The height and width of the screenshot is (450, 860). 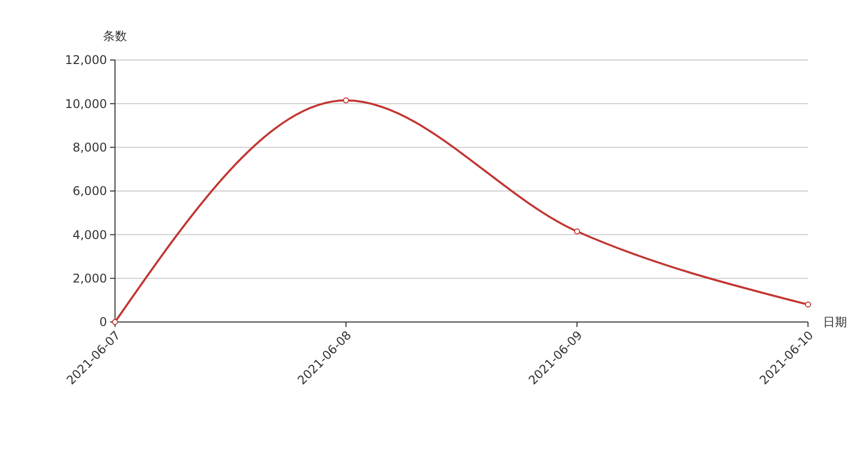 What do you see at coordinates (89, 191) in the screenshot?
I see `y-tick-label: 6,000` at bounding box center [89, 191].